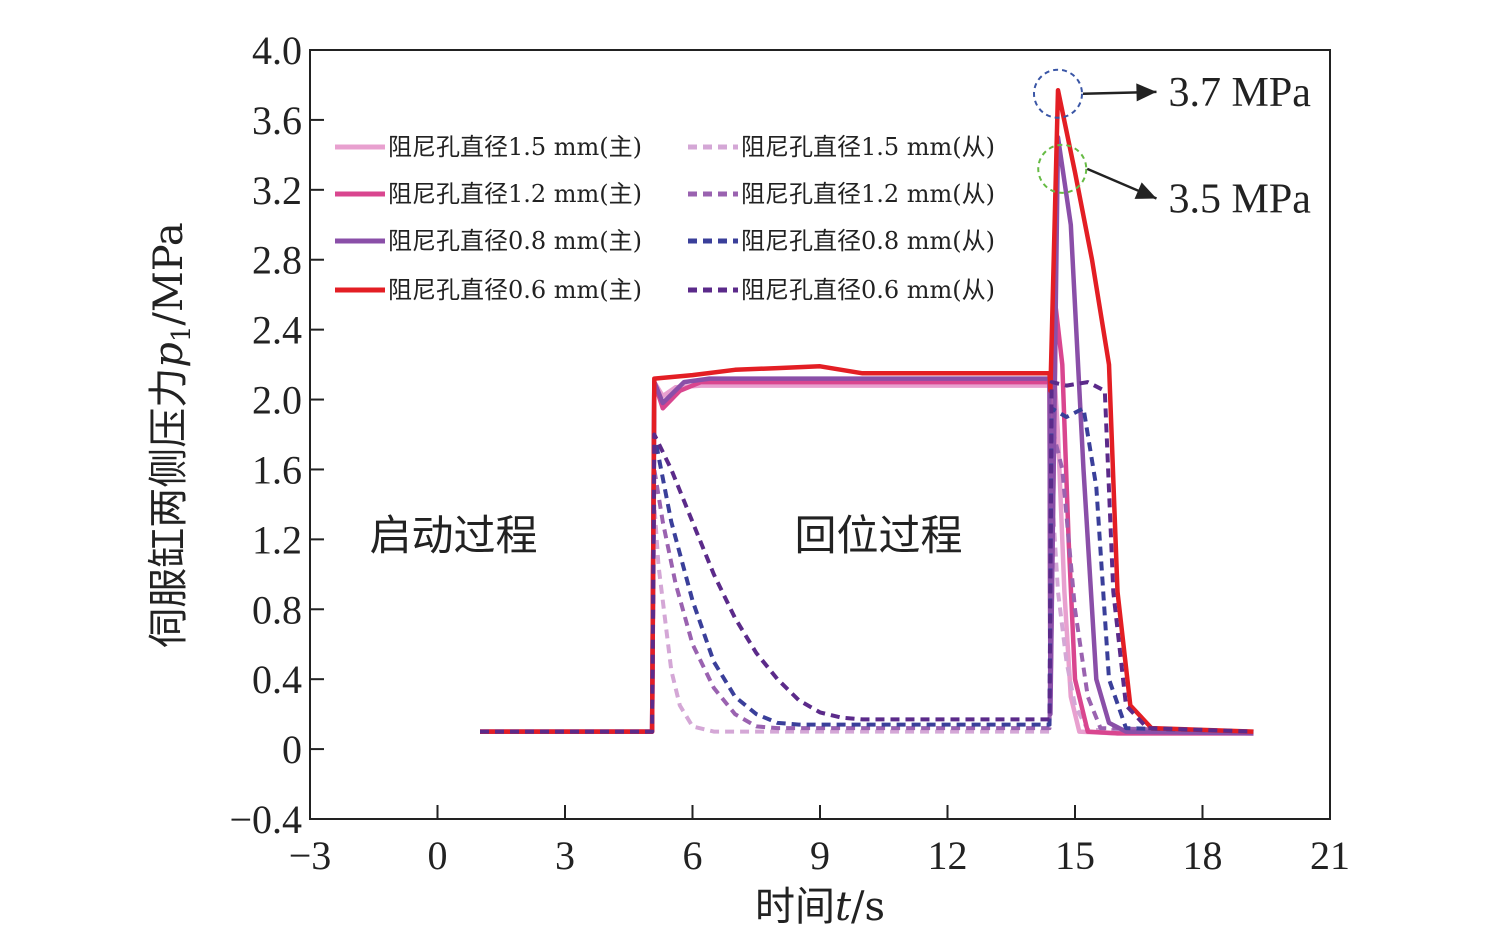 This screenshot has height=943, width=1500. Describe the element at coordinates (843, 907) in the screenshot. I see `x-axis-title-var: t` at that location.